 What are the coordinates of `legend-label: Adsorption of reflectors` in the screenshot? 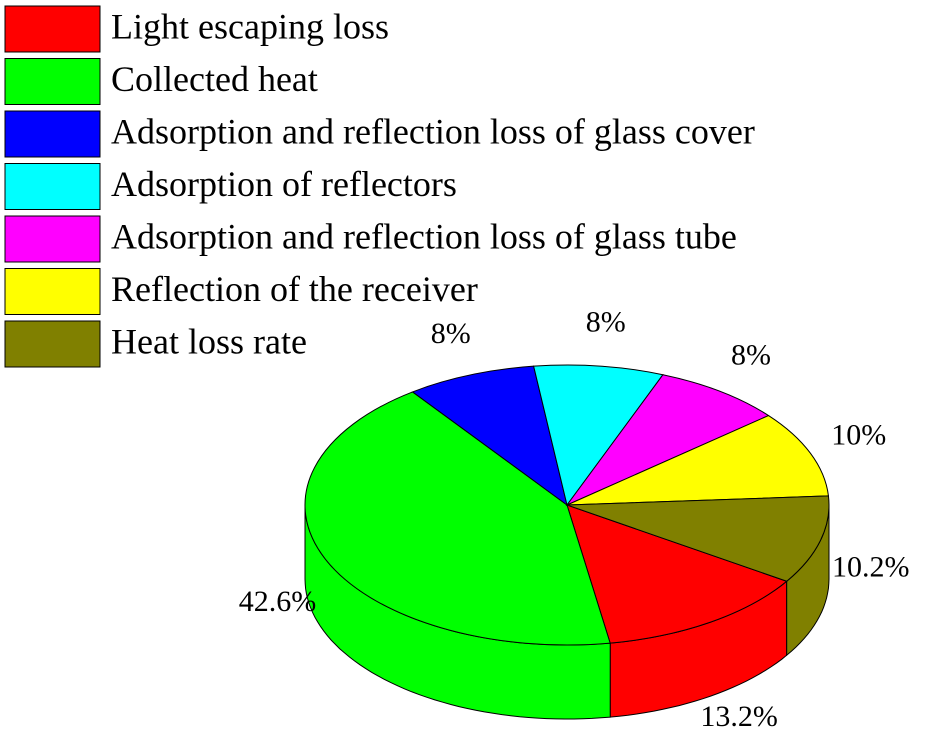 It's located at (284, 184).